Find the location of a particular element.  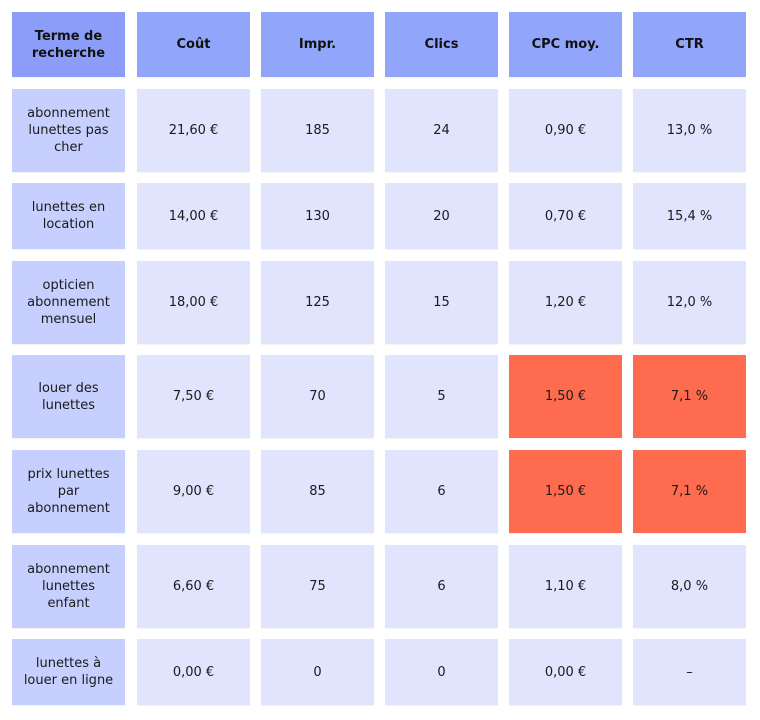

table-cell-text: 21,60 € is located at coordinates (193, 130).